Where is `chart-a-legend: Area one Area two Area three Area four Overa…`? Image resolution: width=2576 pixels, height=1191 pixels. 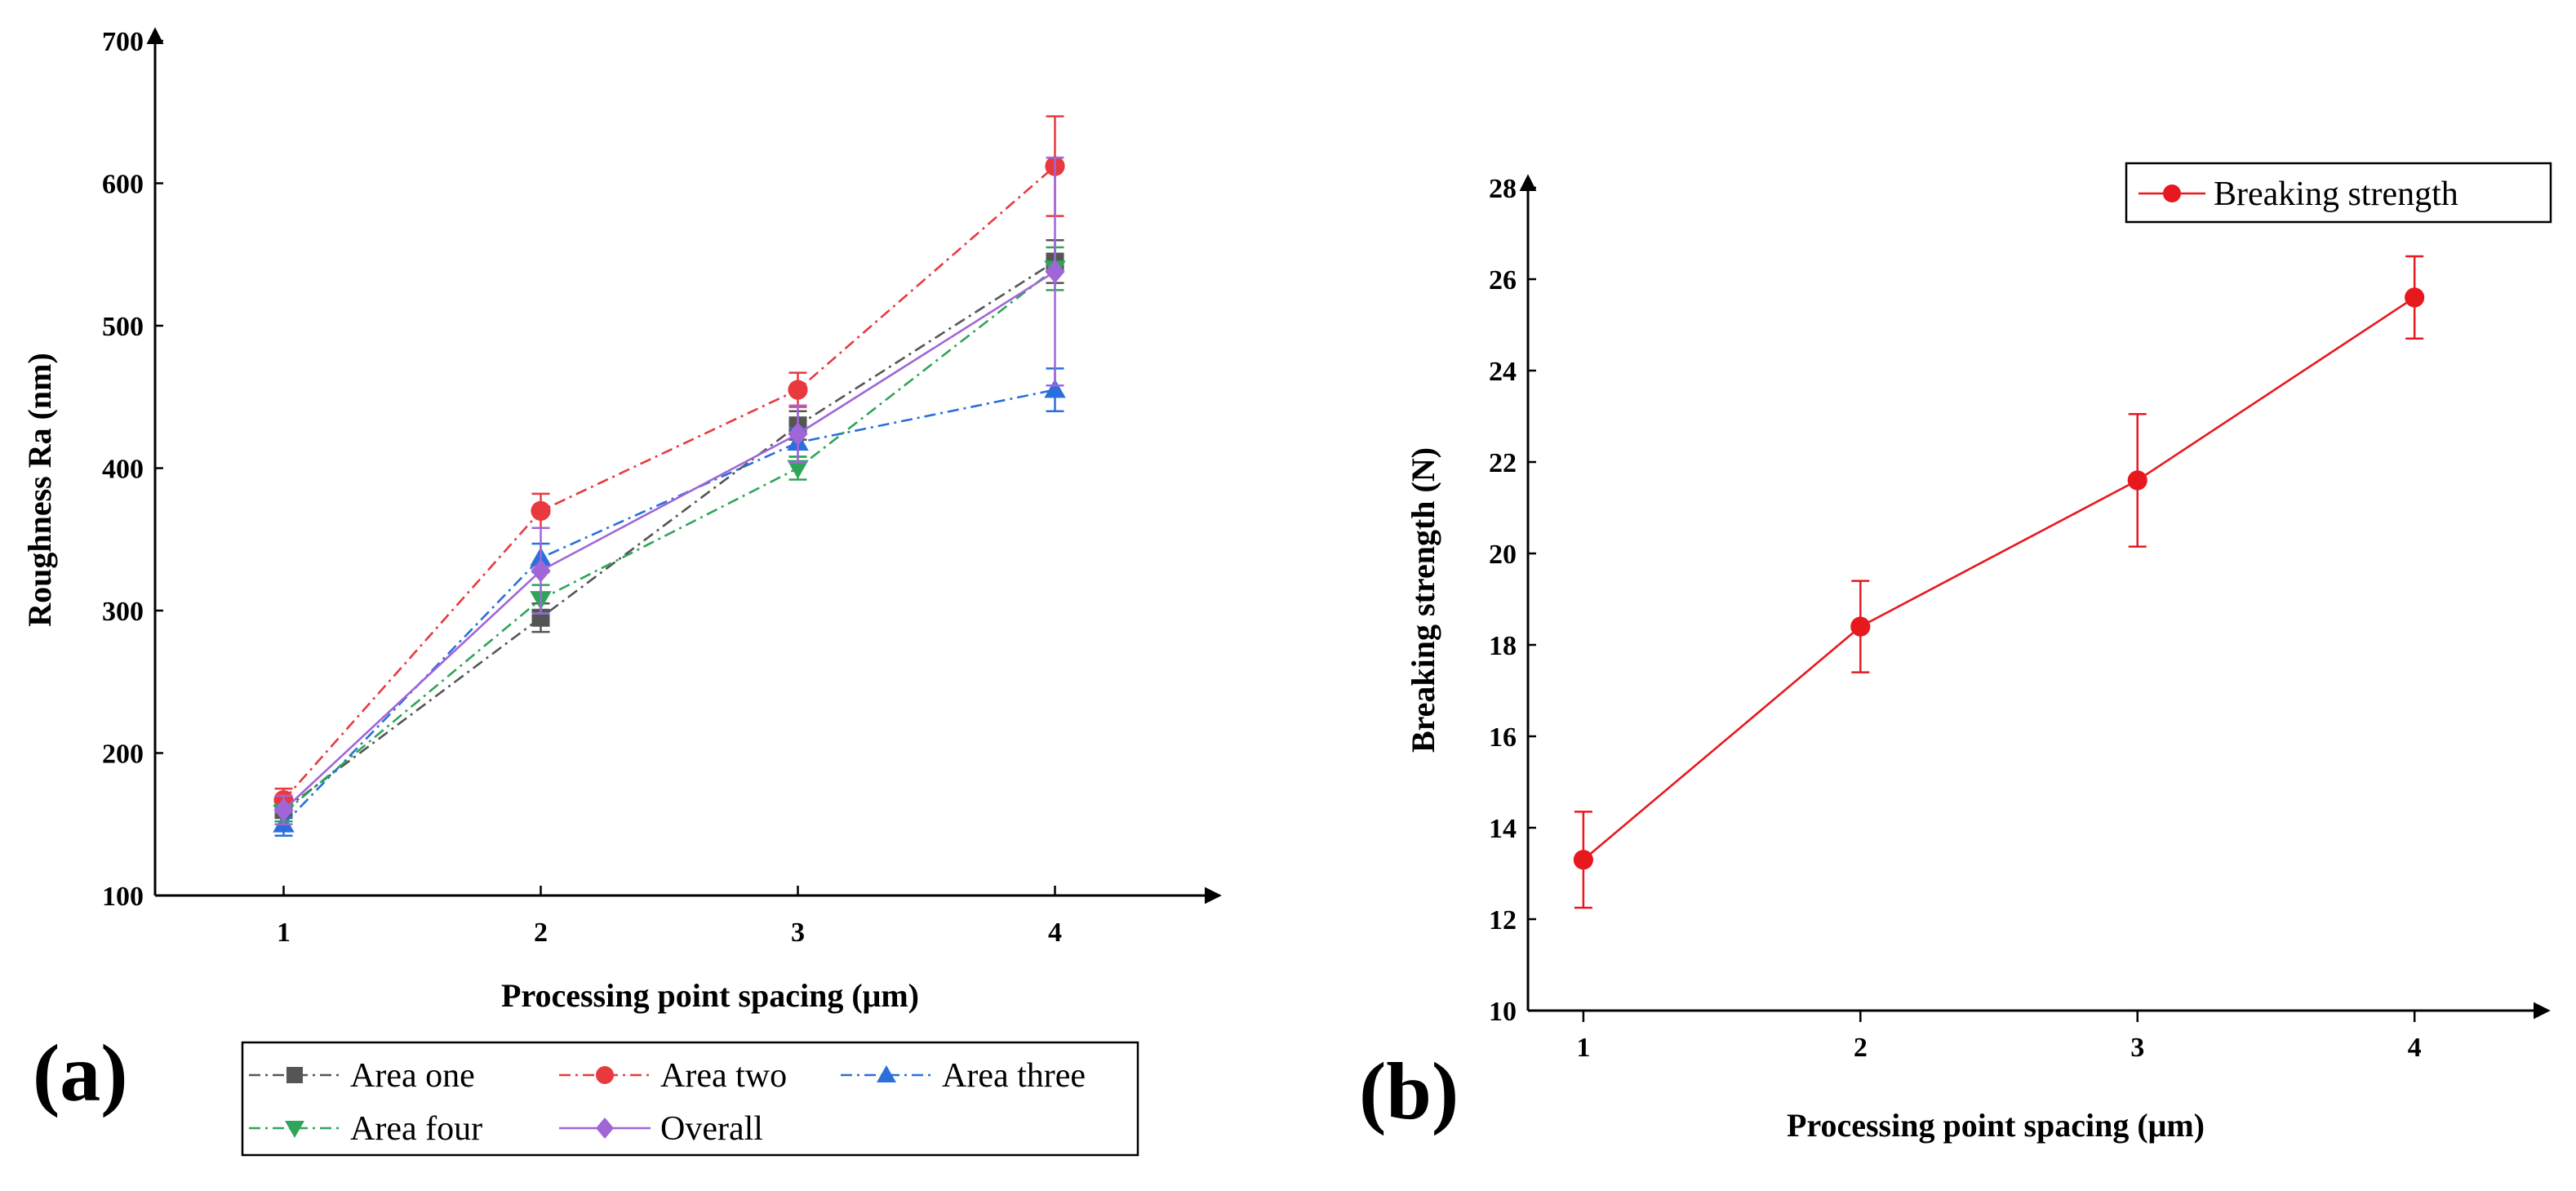
chart-a-legend: Area one Area two Area three Area four Overa… is located at coordinates (690, 1099).